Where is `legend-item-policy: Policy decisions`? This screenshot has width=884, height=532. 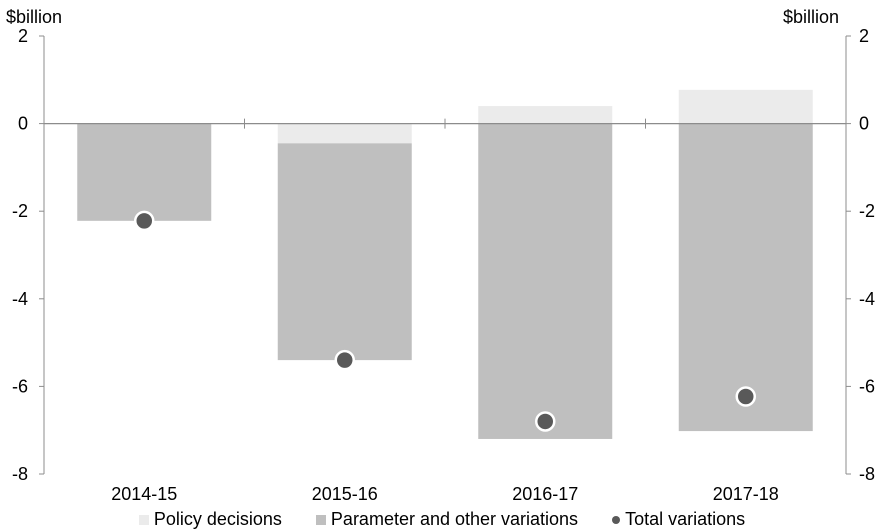 legend-item-policy: Policy decisions is located at coordinates (210, 519).